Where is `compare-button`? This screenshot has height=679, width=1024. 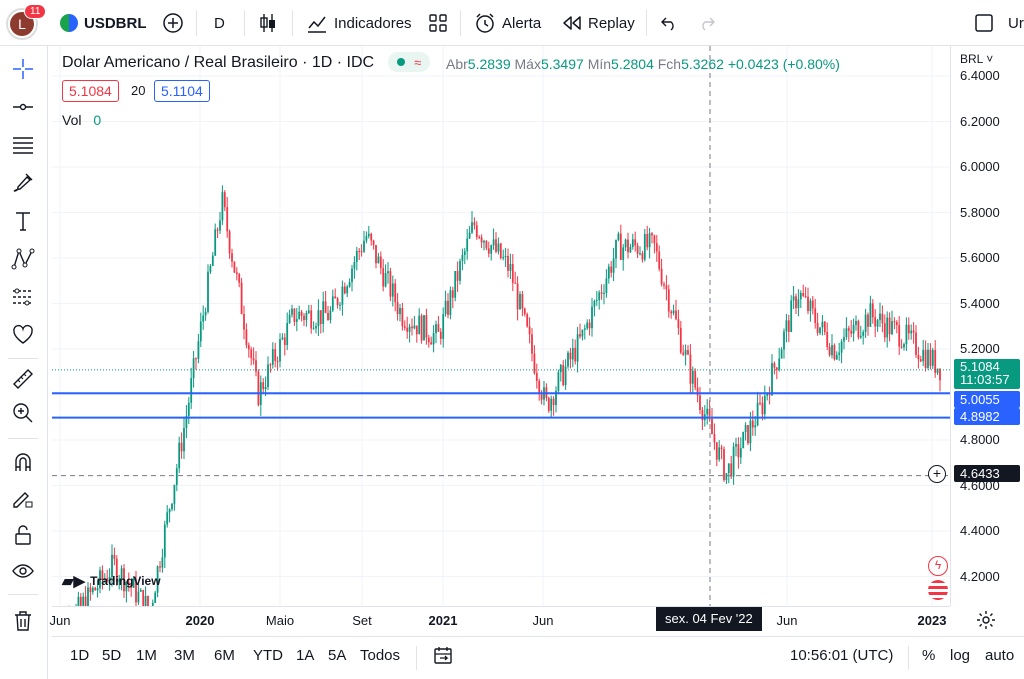 compare-button is located at coordinates (173, 23).